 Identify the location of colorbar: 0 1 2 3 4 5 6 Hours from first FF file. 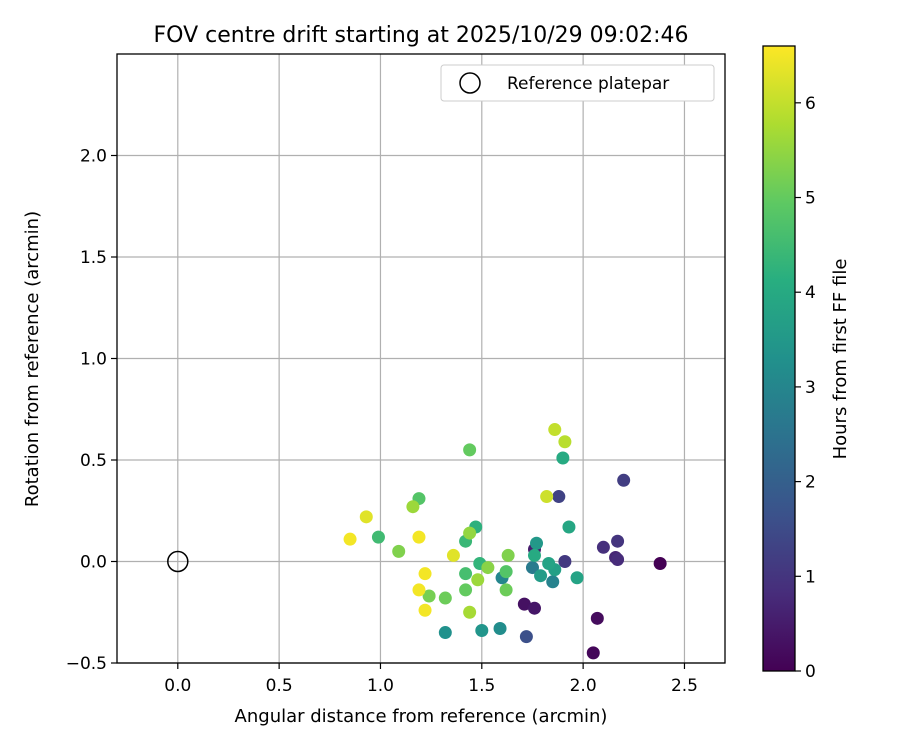
(806, 363).